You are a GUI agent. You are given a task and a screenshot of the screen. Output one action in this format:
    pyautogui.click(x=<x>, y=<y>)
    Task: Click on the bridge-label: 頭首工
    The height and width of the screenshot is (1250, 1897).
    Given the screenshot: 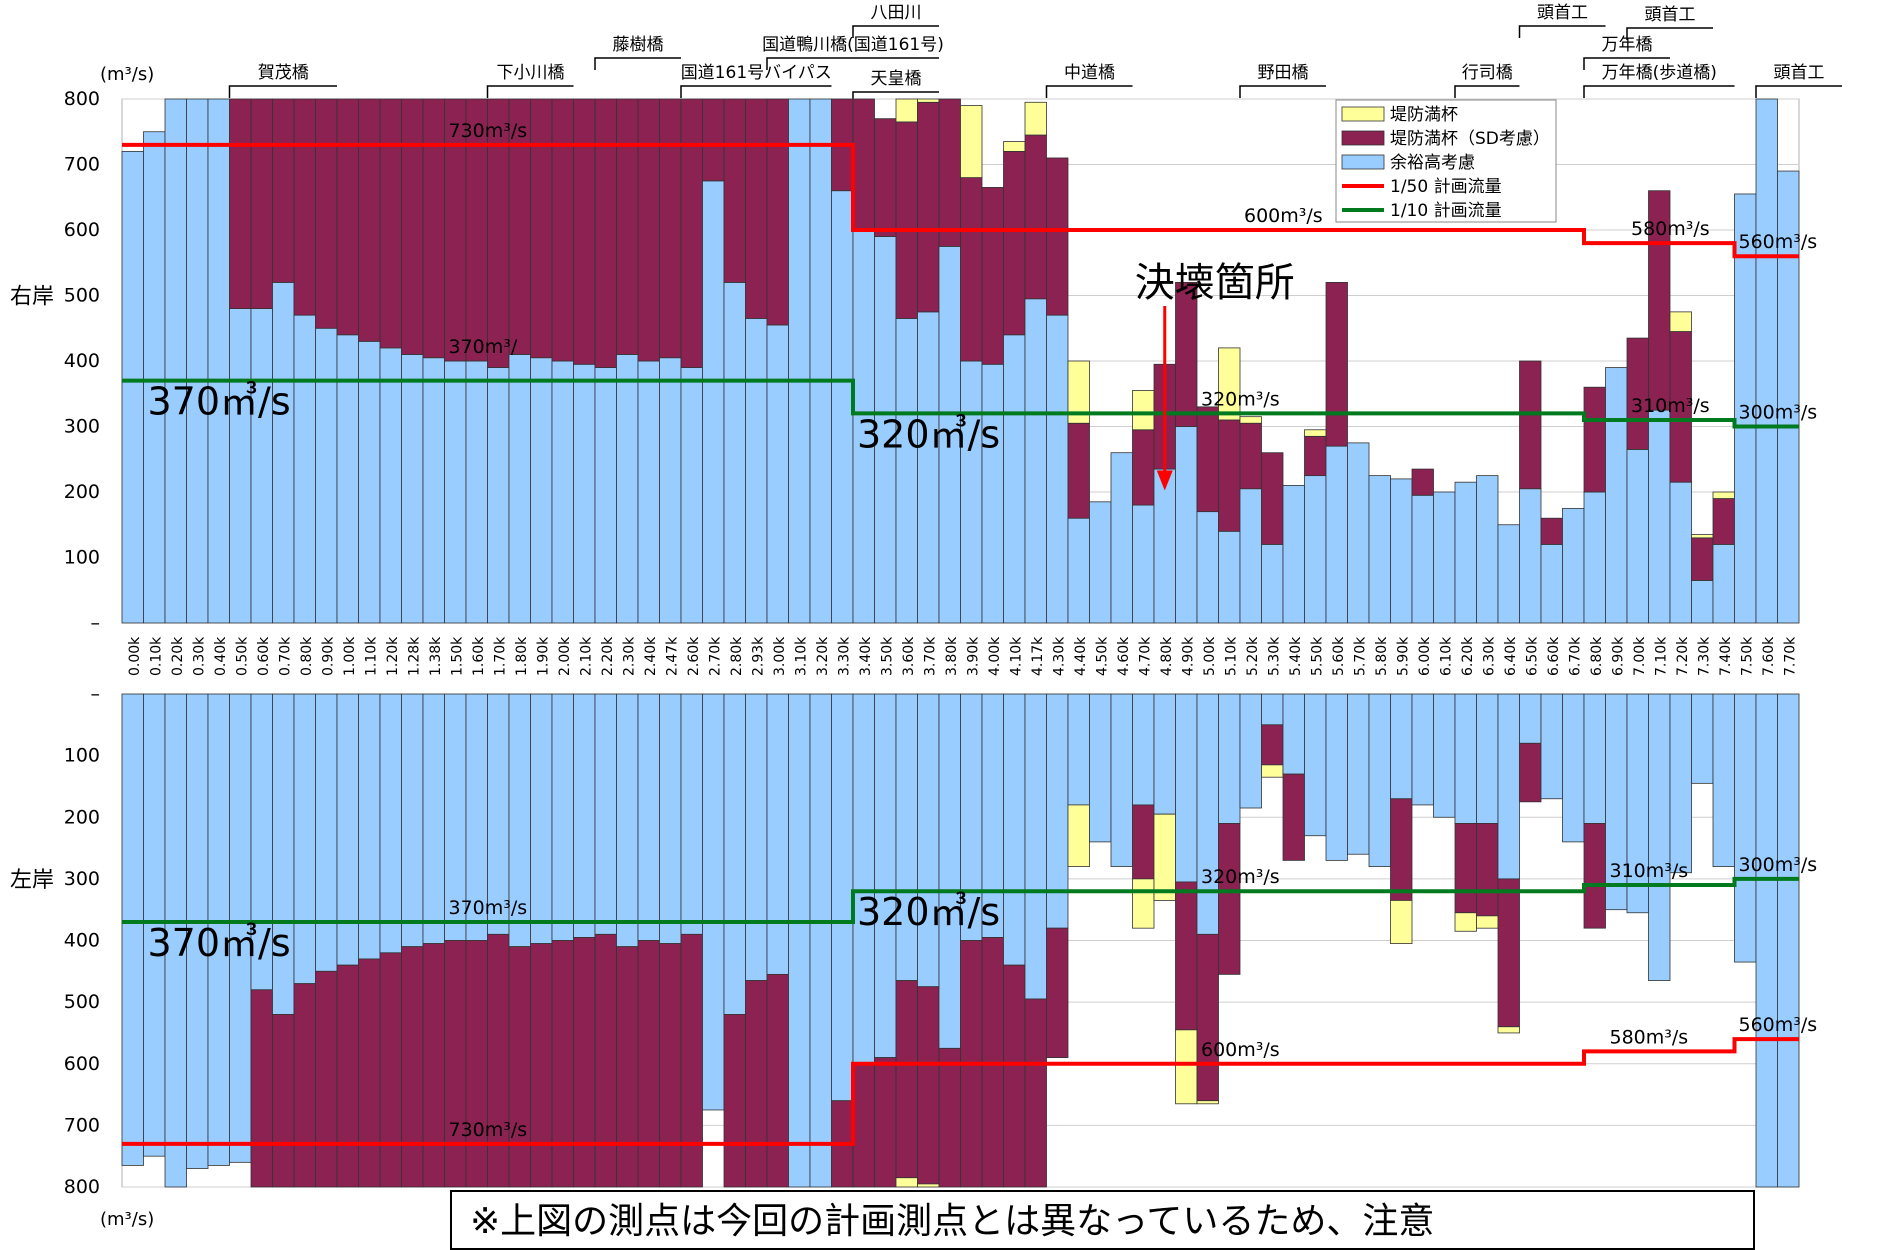 What is the action you would take?
    pyautogui.click(x=1670, y=15)
    